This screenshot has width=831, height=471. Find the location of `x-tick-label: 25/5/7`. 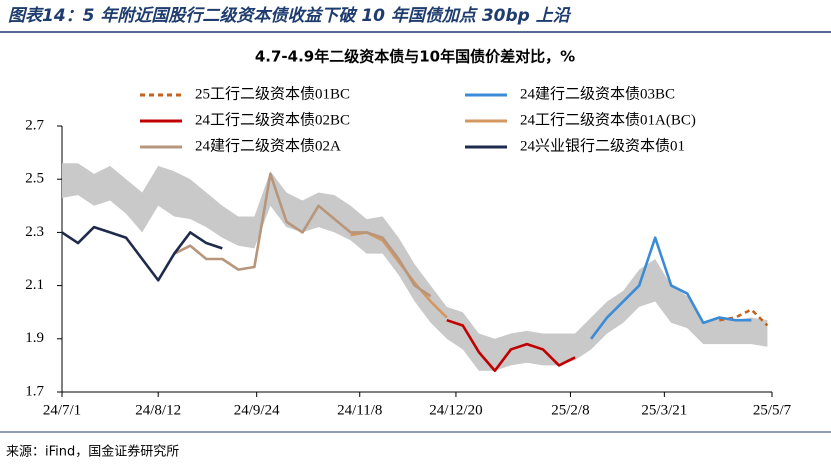

x-tick-label: 25/5/7 is located at coordinates (772, 410).